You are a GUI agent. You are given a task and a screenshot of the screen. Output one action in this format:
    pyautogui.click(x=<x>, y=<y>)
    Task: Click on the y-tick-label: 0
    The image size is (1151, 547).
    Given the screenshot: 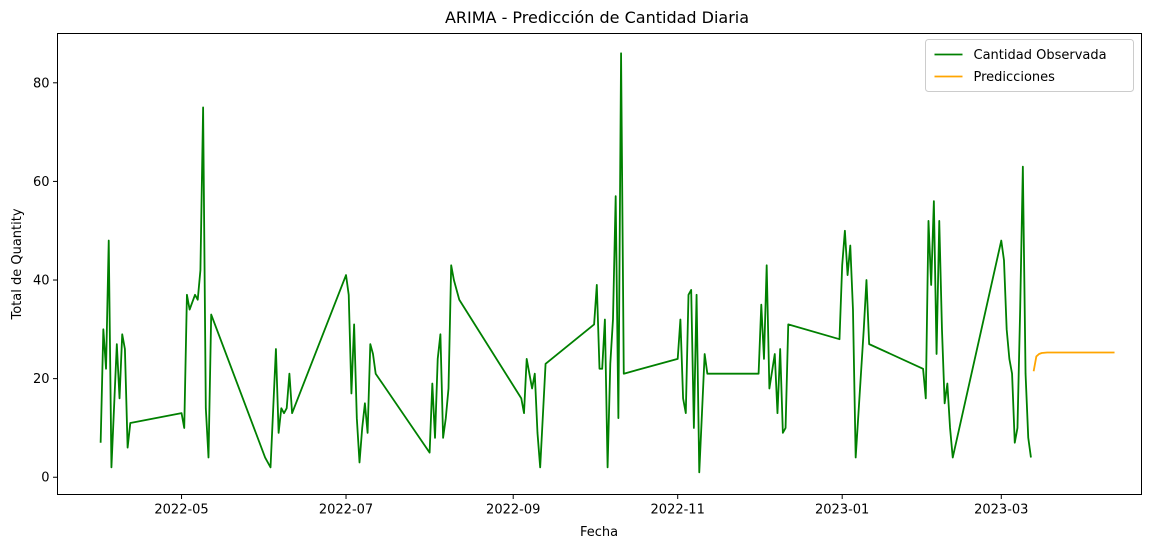 What is the action you would take?
    pyautogui.click(x=45, y=478)
    